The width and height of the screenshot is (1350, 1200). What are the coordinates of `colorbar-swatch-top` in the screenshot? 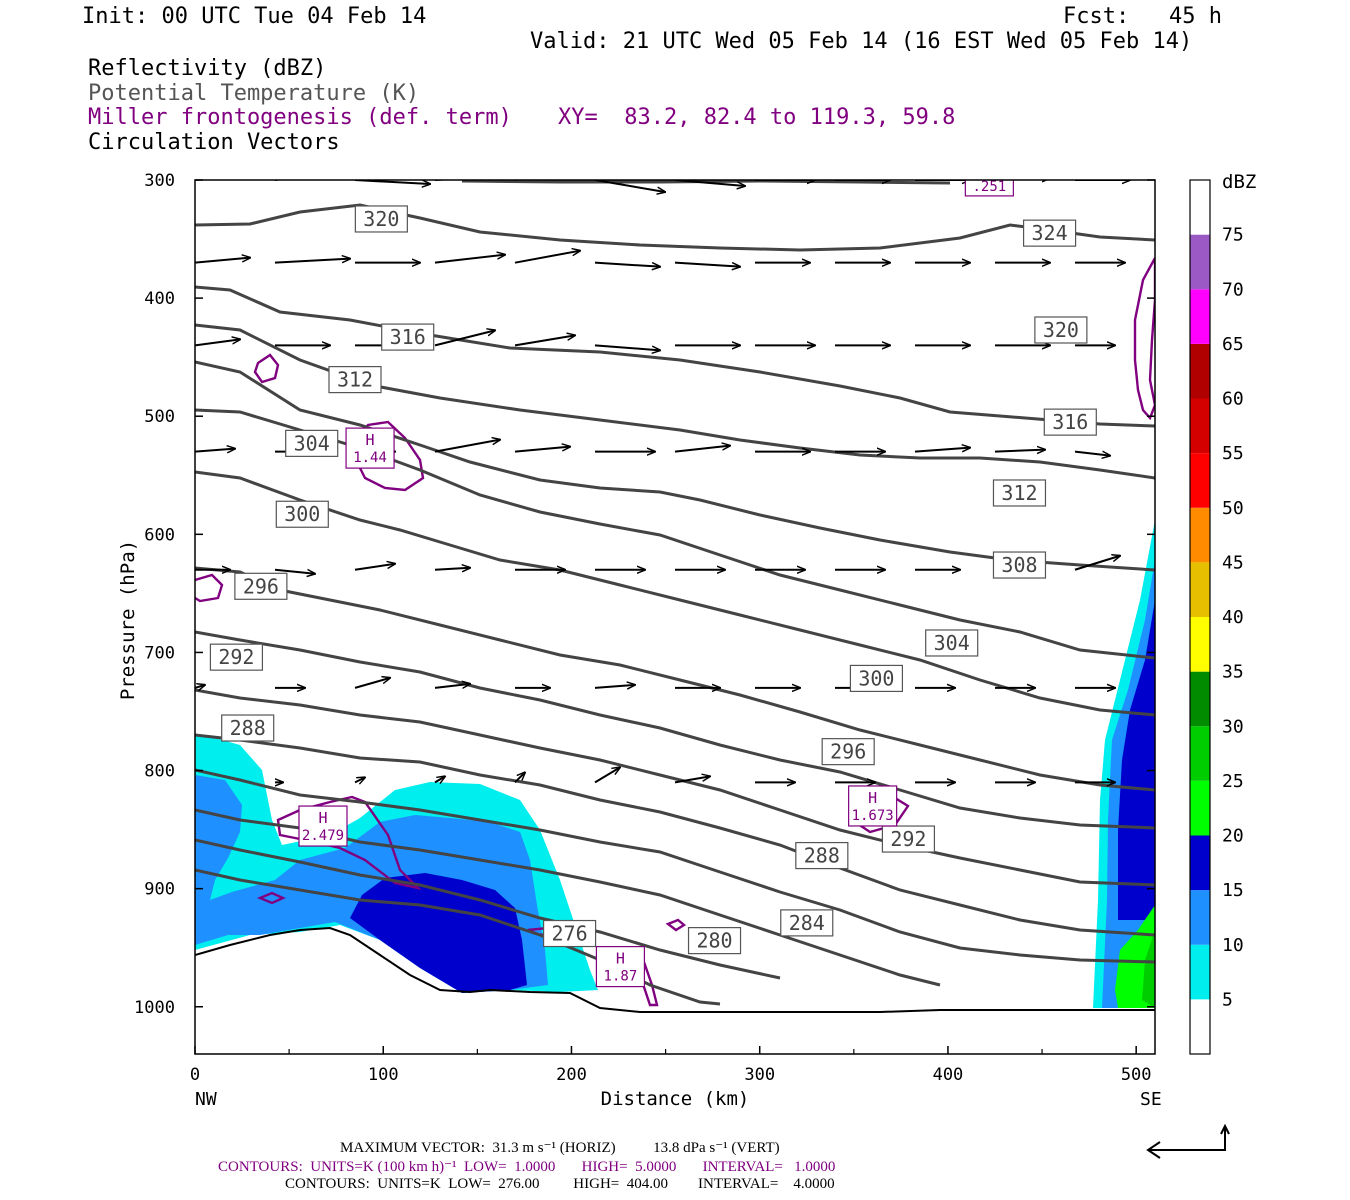 It's located at (1200, 207).